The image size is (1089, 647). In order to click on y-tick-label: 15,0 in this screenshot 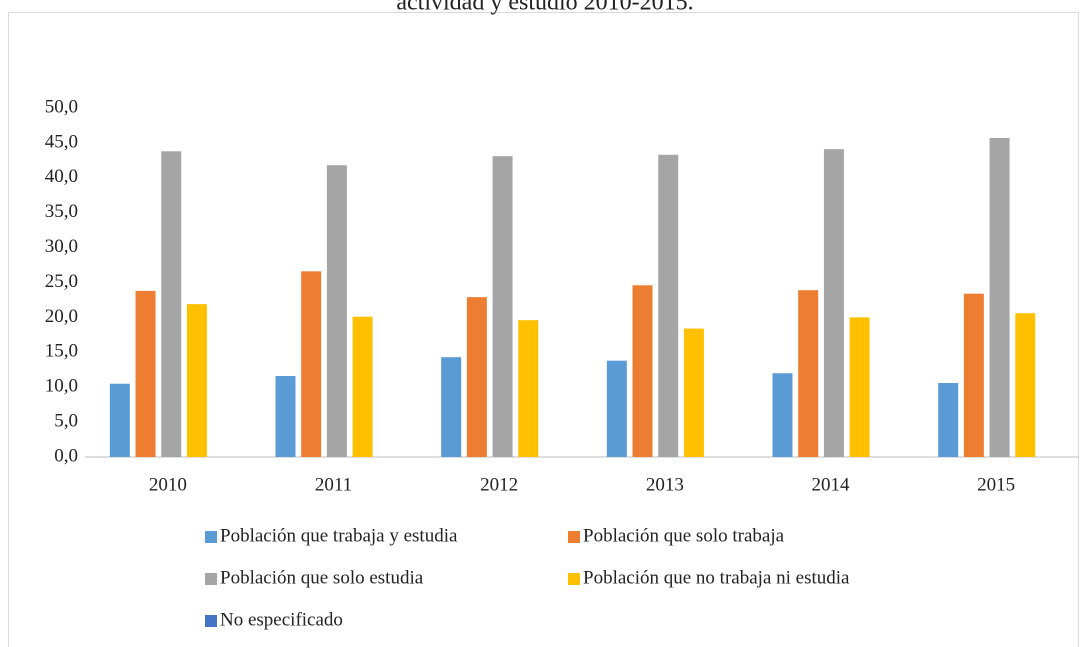, I will do `click(61, 351)`.